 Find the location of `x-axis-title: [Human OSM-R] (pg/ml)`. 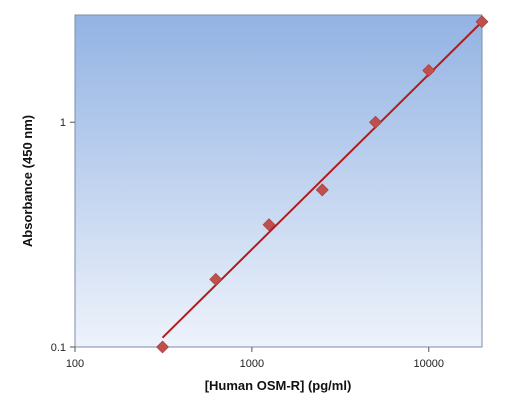

x-axis-title: [Human OSM-R] (pg/ml) is located at coordinates (278, 385).